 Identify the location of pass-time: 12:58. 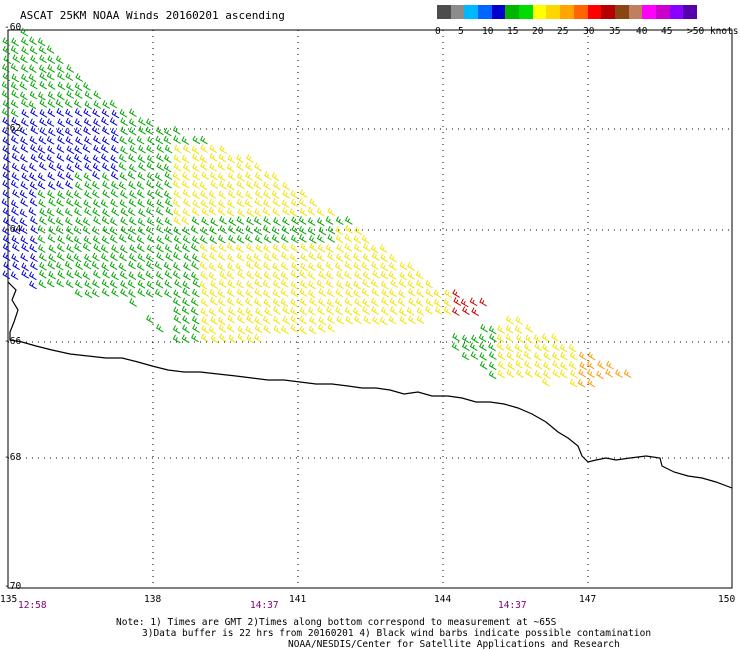
(32, 605).